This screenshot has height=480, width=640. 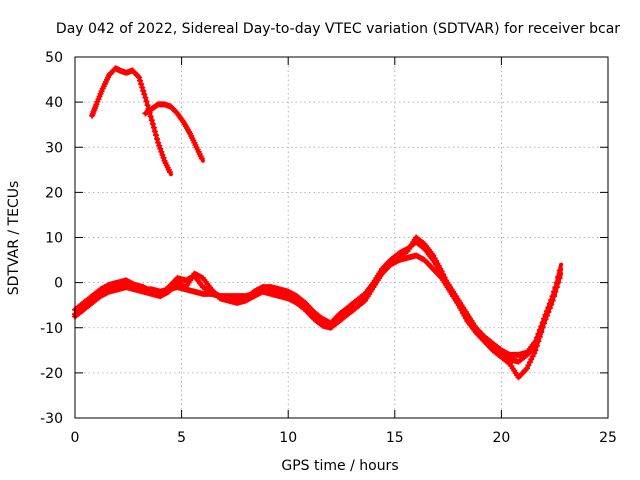 What do you see at coordinates (14, 238) in the screenshot?
I see `y-axis-label: SDTVAR / TECUs` at bounding box center [14, 238].